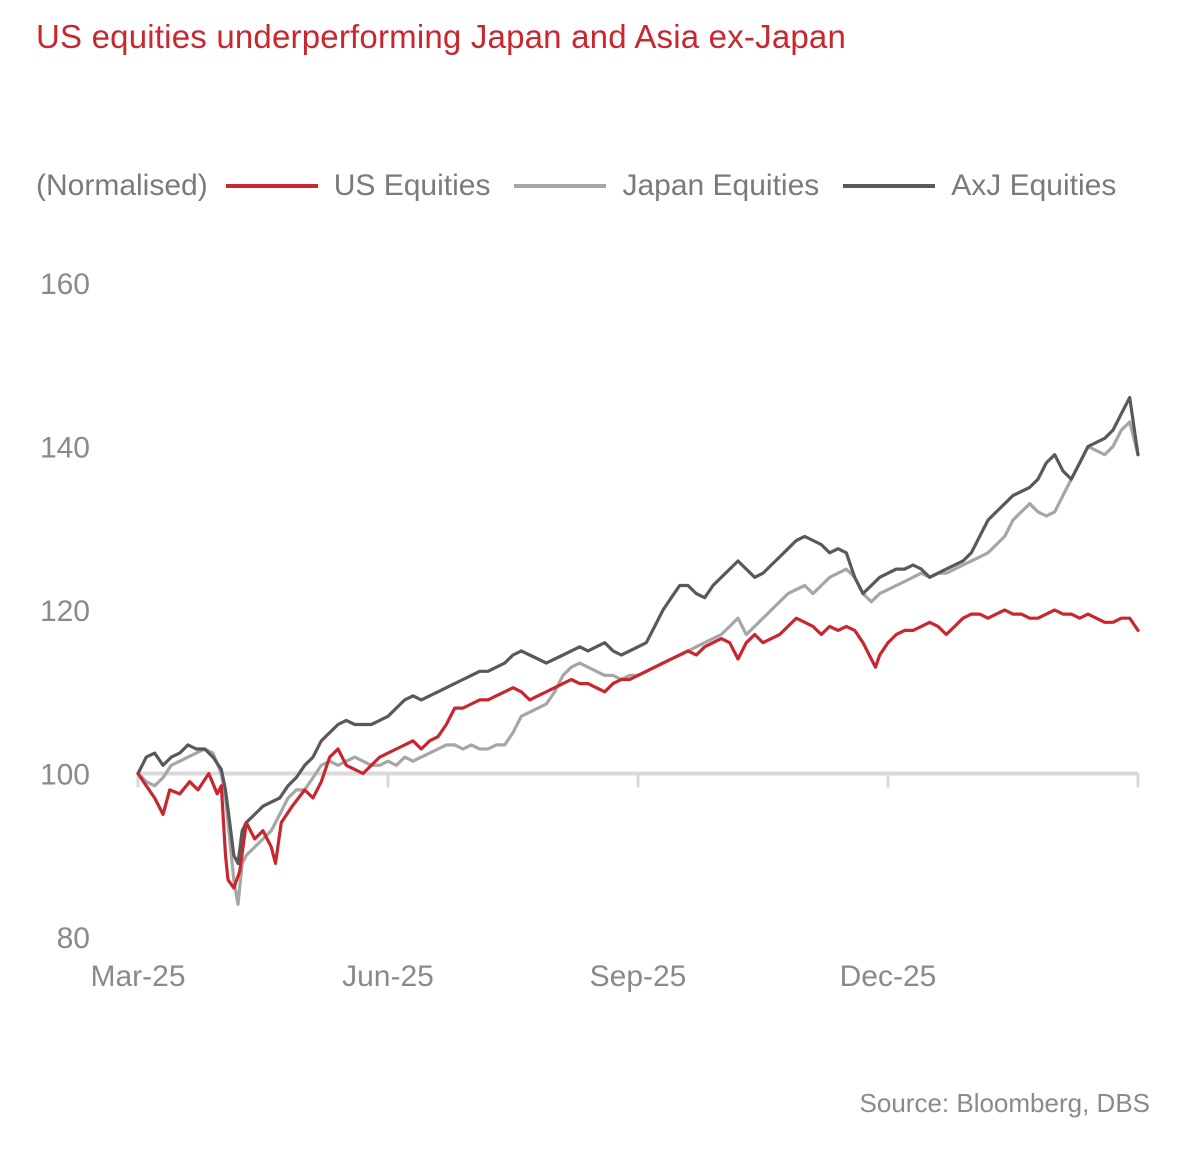 Image resolution: width=1184 pixels, height=1150 pixels. Describe the element at coordinates (137, 976) in the screenshot. I see `x-tick-label: Mar-25` at that location.